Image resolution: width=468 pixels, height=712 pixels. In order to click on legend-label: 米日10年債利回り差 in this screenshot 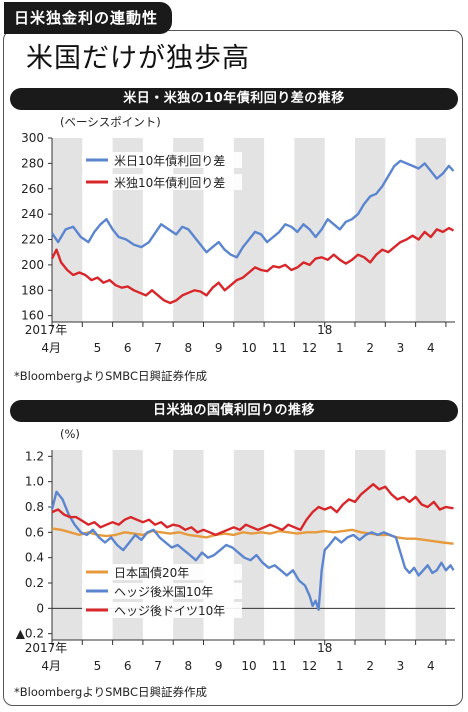, I will do `click(169, 160)`.